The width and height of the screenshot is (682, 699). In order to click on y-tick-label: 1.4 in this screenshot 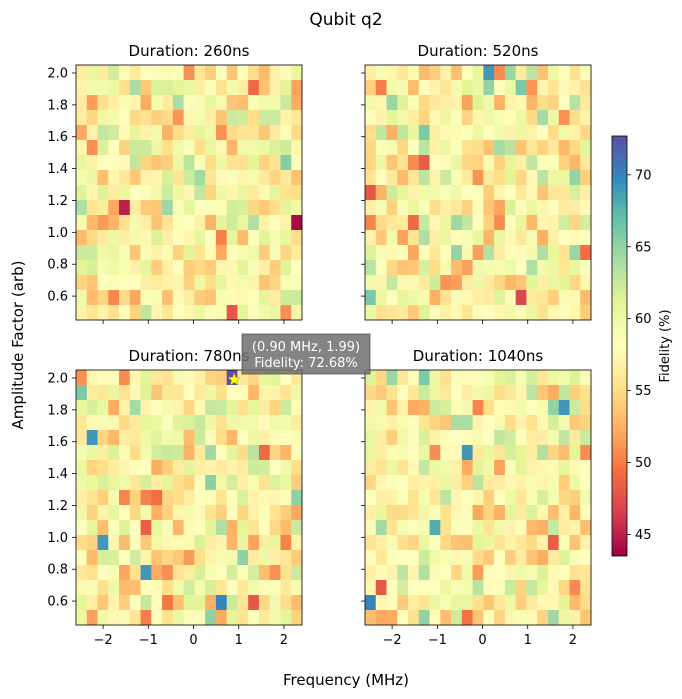, I will do `click(57, 474)`.